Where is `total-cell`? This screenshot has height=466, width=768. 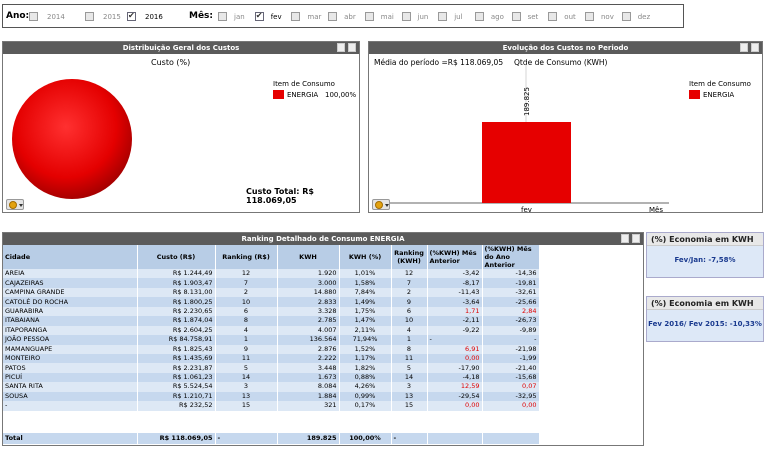
total-cell is located at coordinates (511, 438).